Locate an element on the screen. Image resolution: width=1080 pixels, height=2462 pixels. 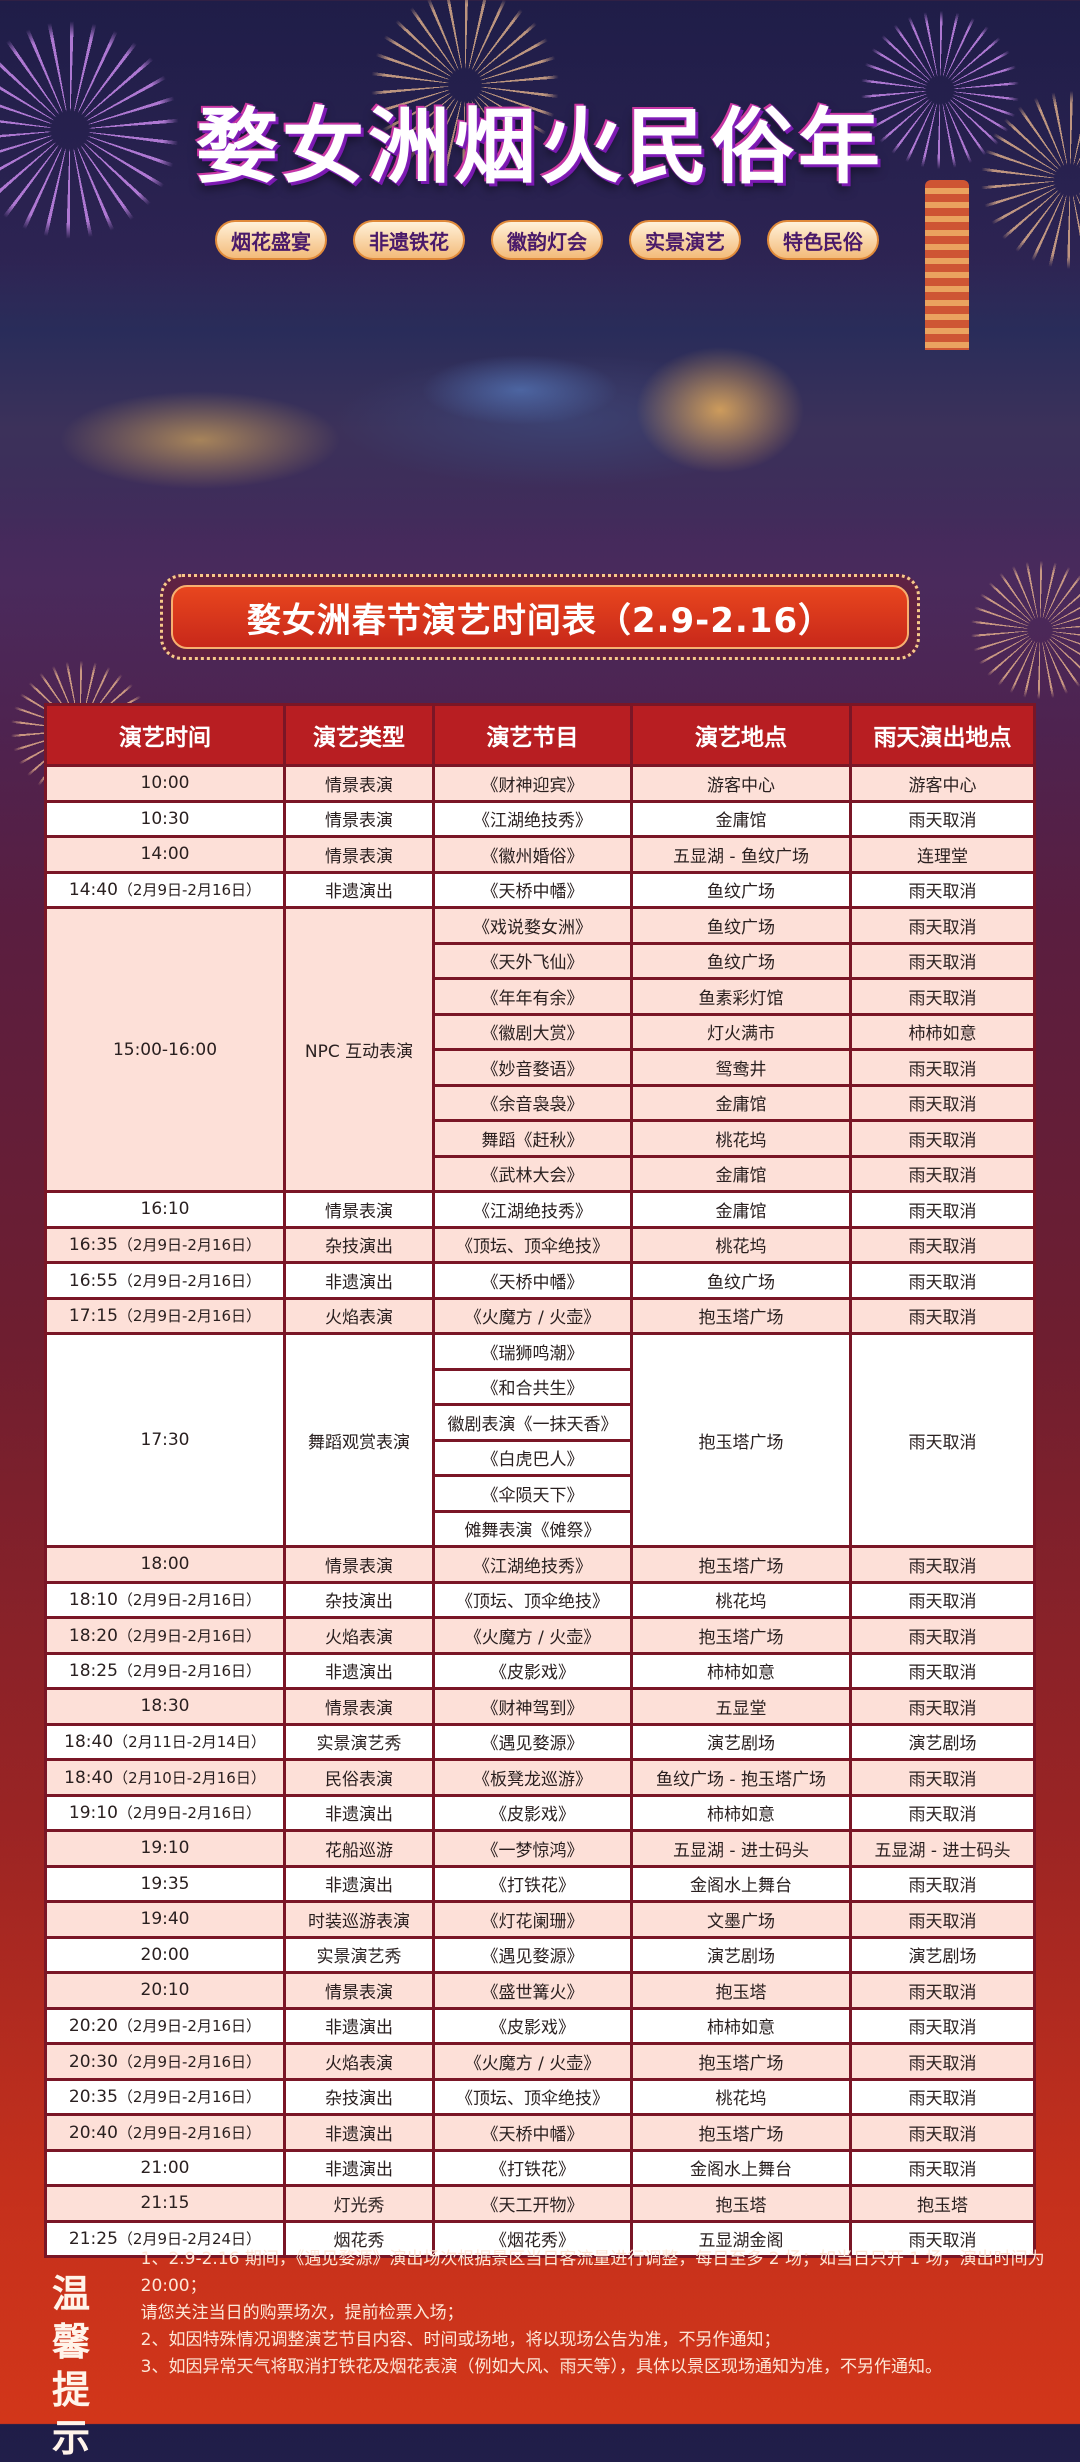
time-value: 21:00 is located at coordinates (165, 2167).